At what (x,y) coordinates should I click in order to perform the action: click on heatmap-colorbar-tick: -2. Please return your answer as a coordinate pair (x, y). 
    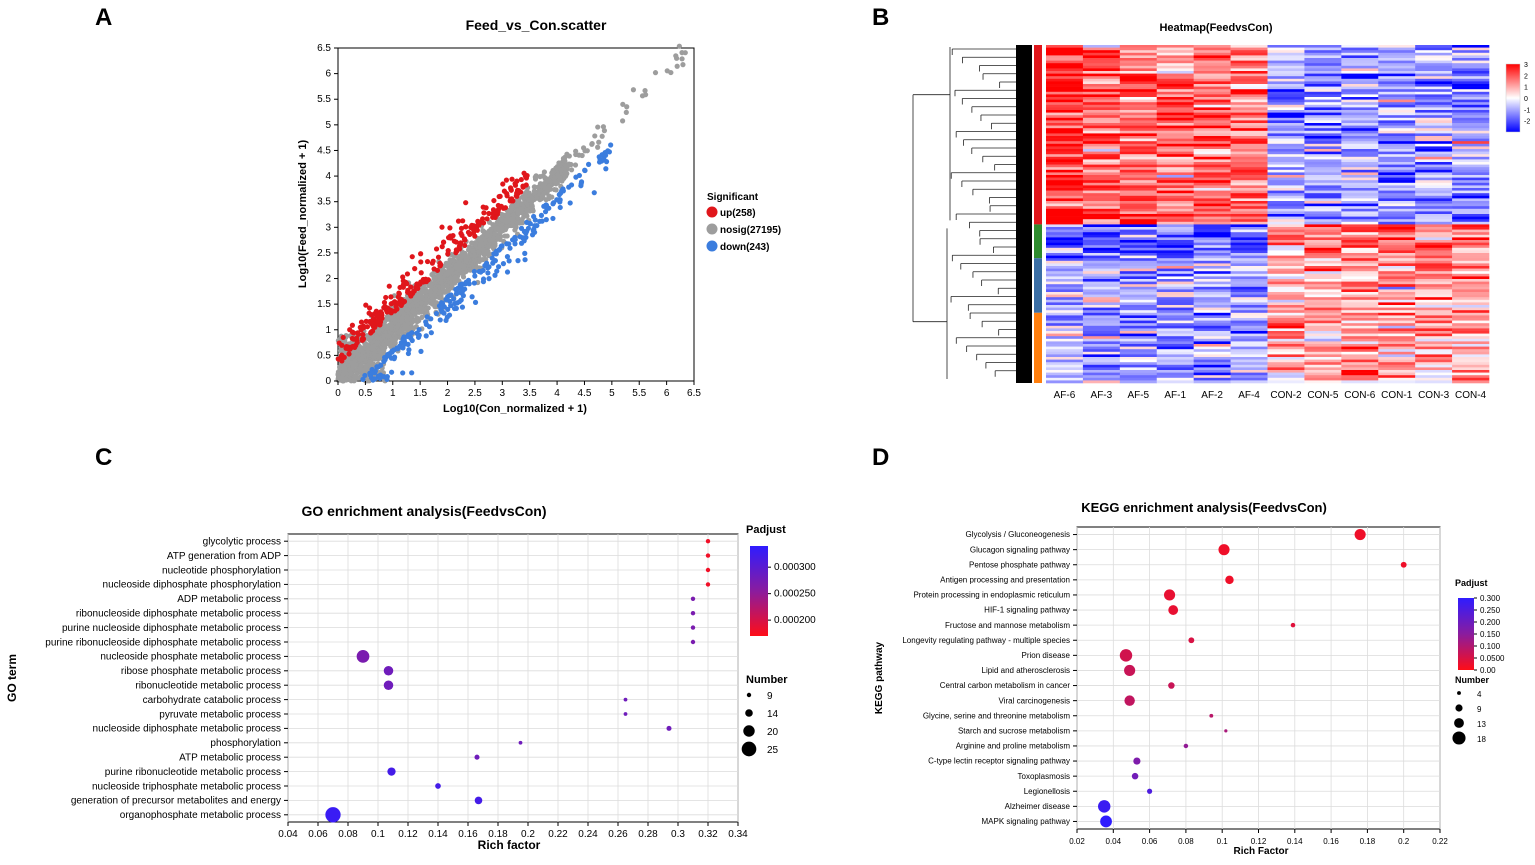
    Looking at the image, I should click on (1527, 122).